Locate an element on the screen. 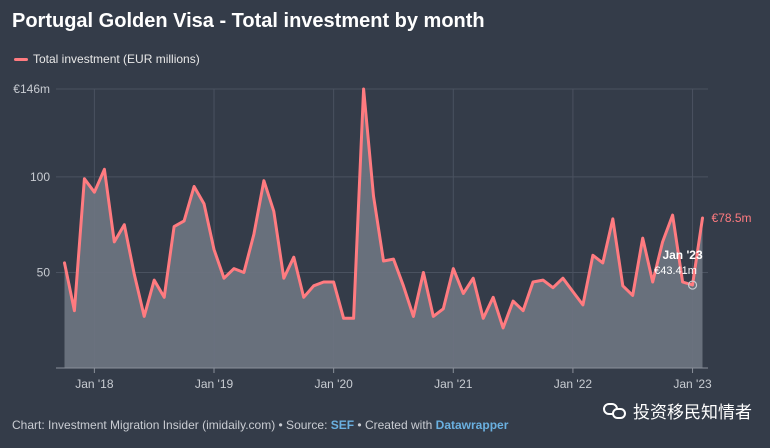 The image size is (770, 448). watermark: 投资移民知情者 is located at coordinates (677, 410).